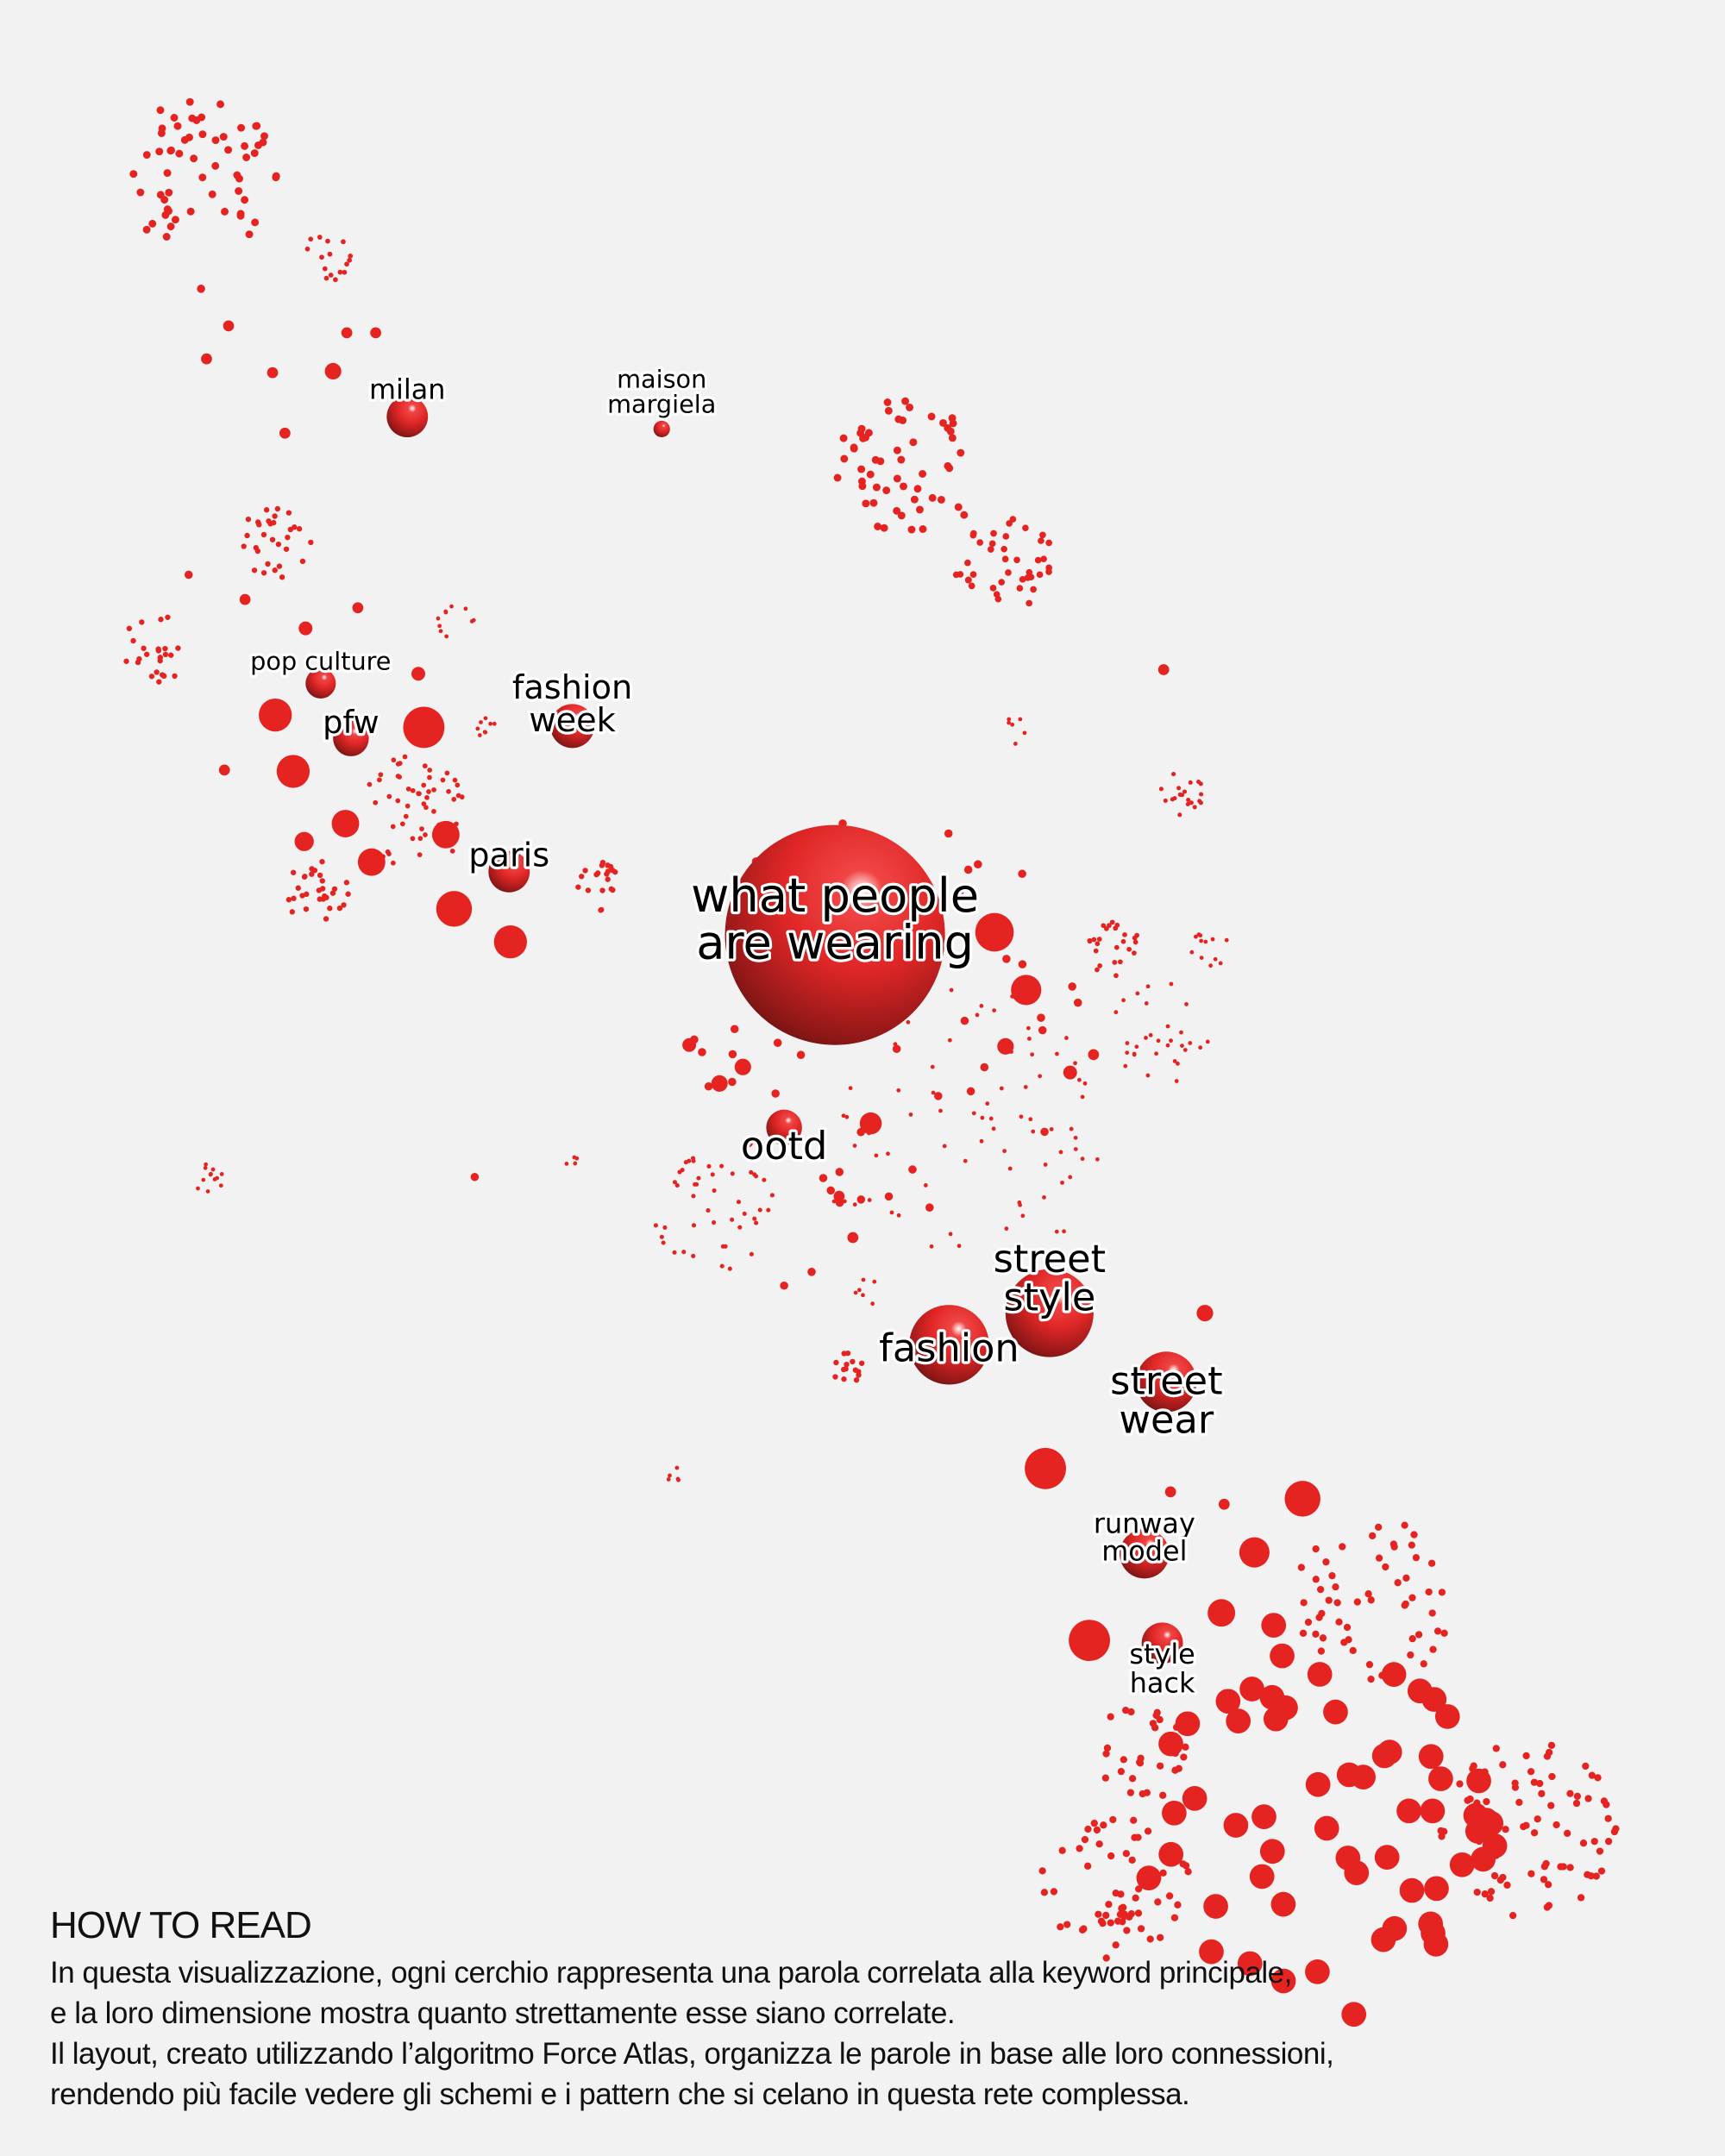 The width and height of the screenshot is (1725, 2156). What do you see at coordinates (662, 403) in the screenshot?
I see `node-label-maison-margiela: margiela` at bounding box center [662, 403].